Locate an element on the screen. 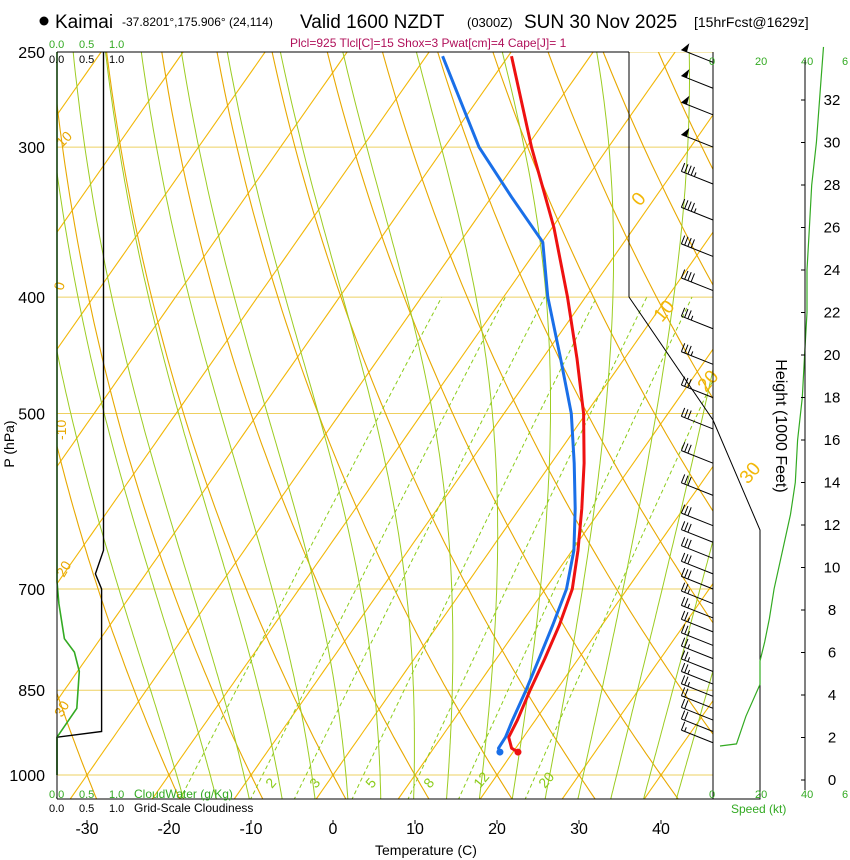 The height and width of the screenshot is (860, 850). mixing-ratio-line is located at coordinates (618, 588).